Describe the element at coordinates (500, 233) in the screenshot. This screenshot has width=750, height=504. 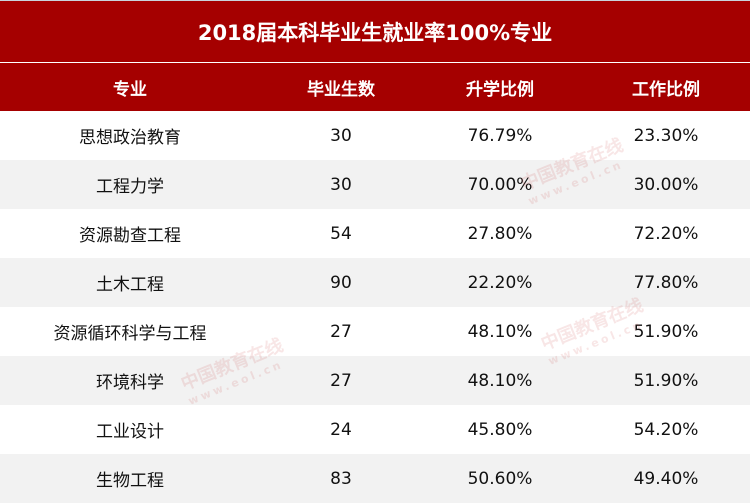
I see `cell-further-study-ratio: 27.80%` at that location.